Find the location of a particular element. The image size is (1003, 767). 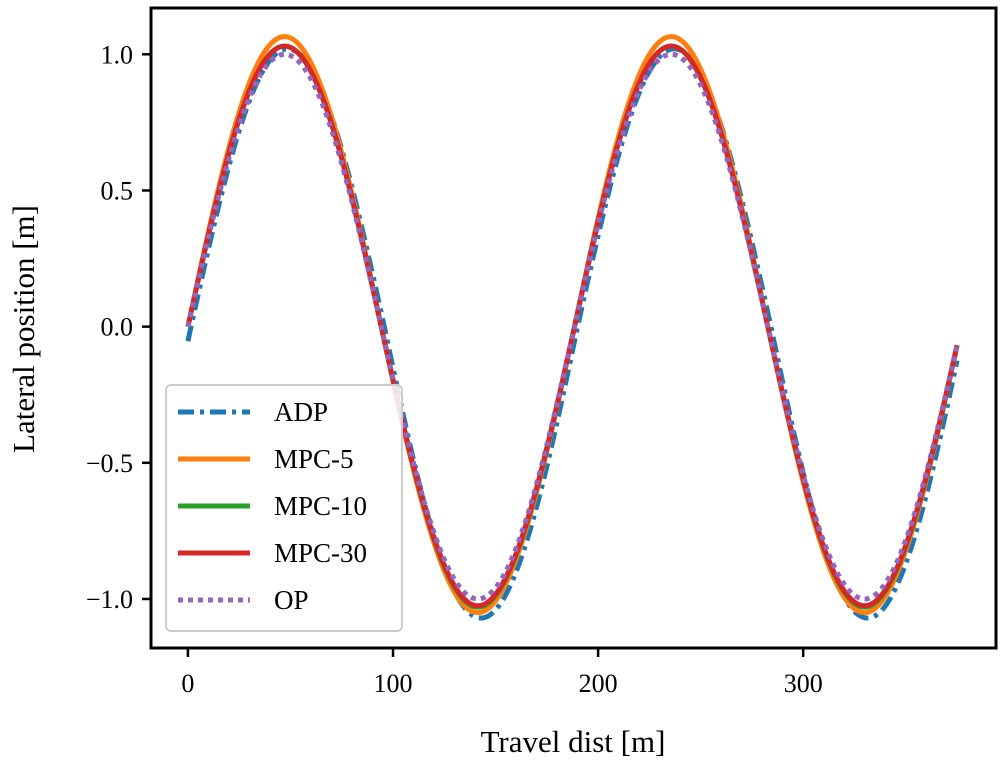

legend-box is located at coordinates (284, 508).